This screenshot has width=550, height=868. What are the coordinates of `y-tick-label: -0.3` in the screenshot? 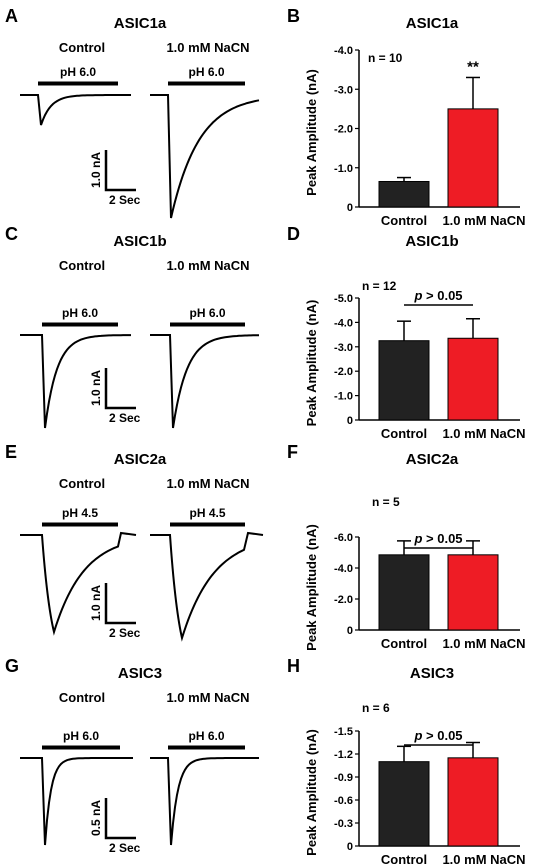 It's located at (343, 824).